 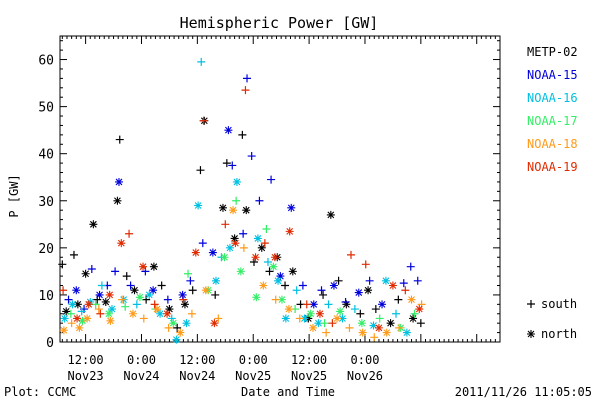 I want to click on legend-item: METP-02, so click(x=552, y=52).